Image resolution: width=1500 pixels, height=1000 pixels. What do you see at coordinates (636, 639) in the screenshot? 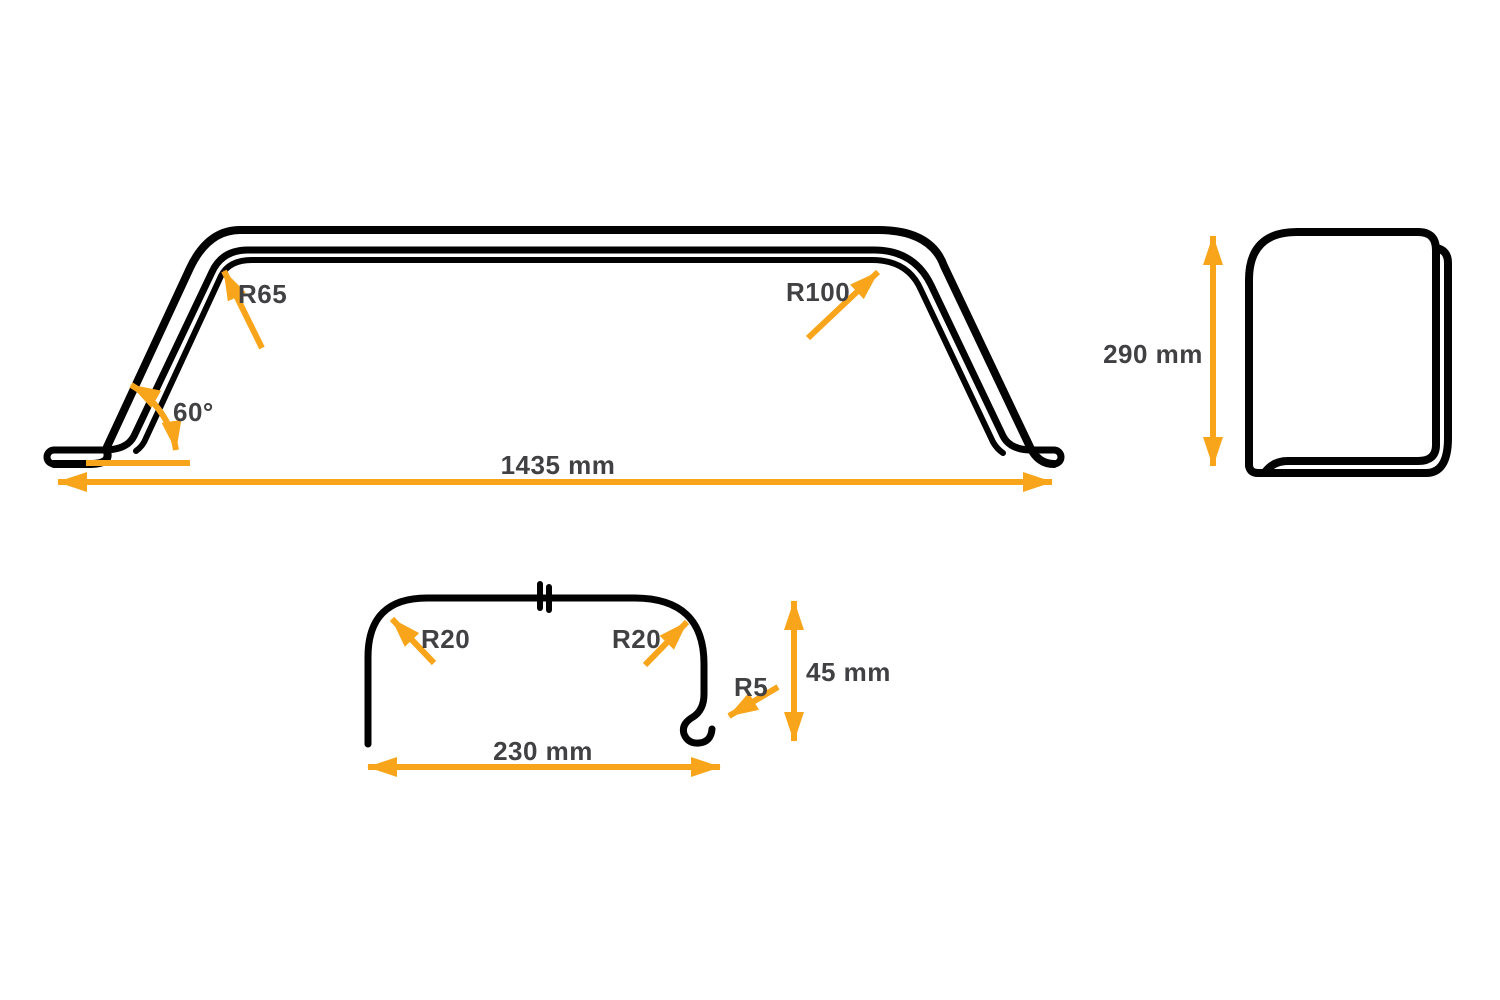
I see `r20-right-label: R20` at bounding box center [636, 639].